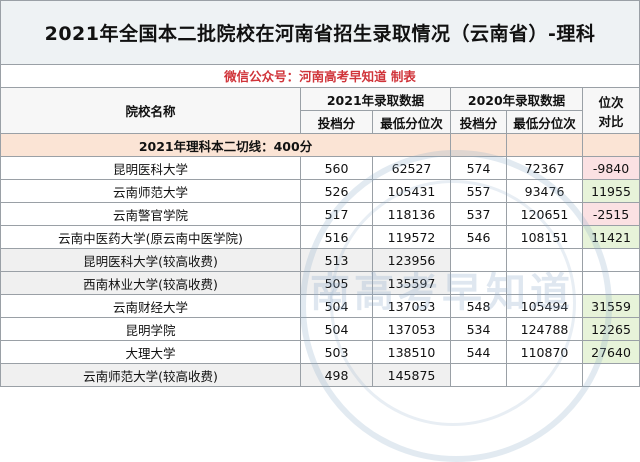 Image resolution: width=640 pixels, height=462 pixels. I want to click on score-2021: 513, so click(336, 260).